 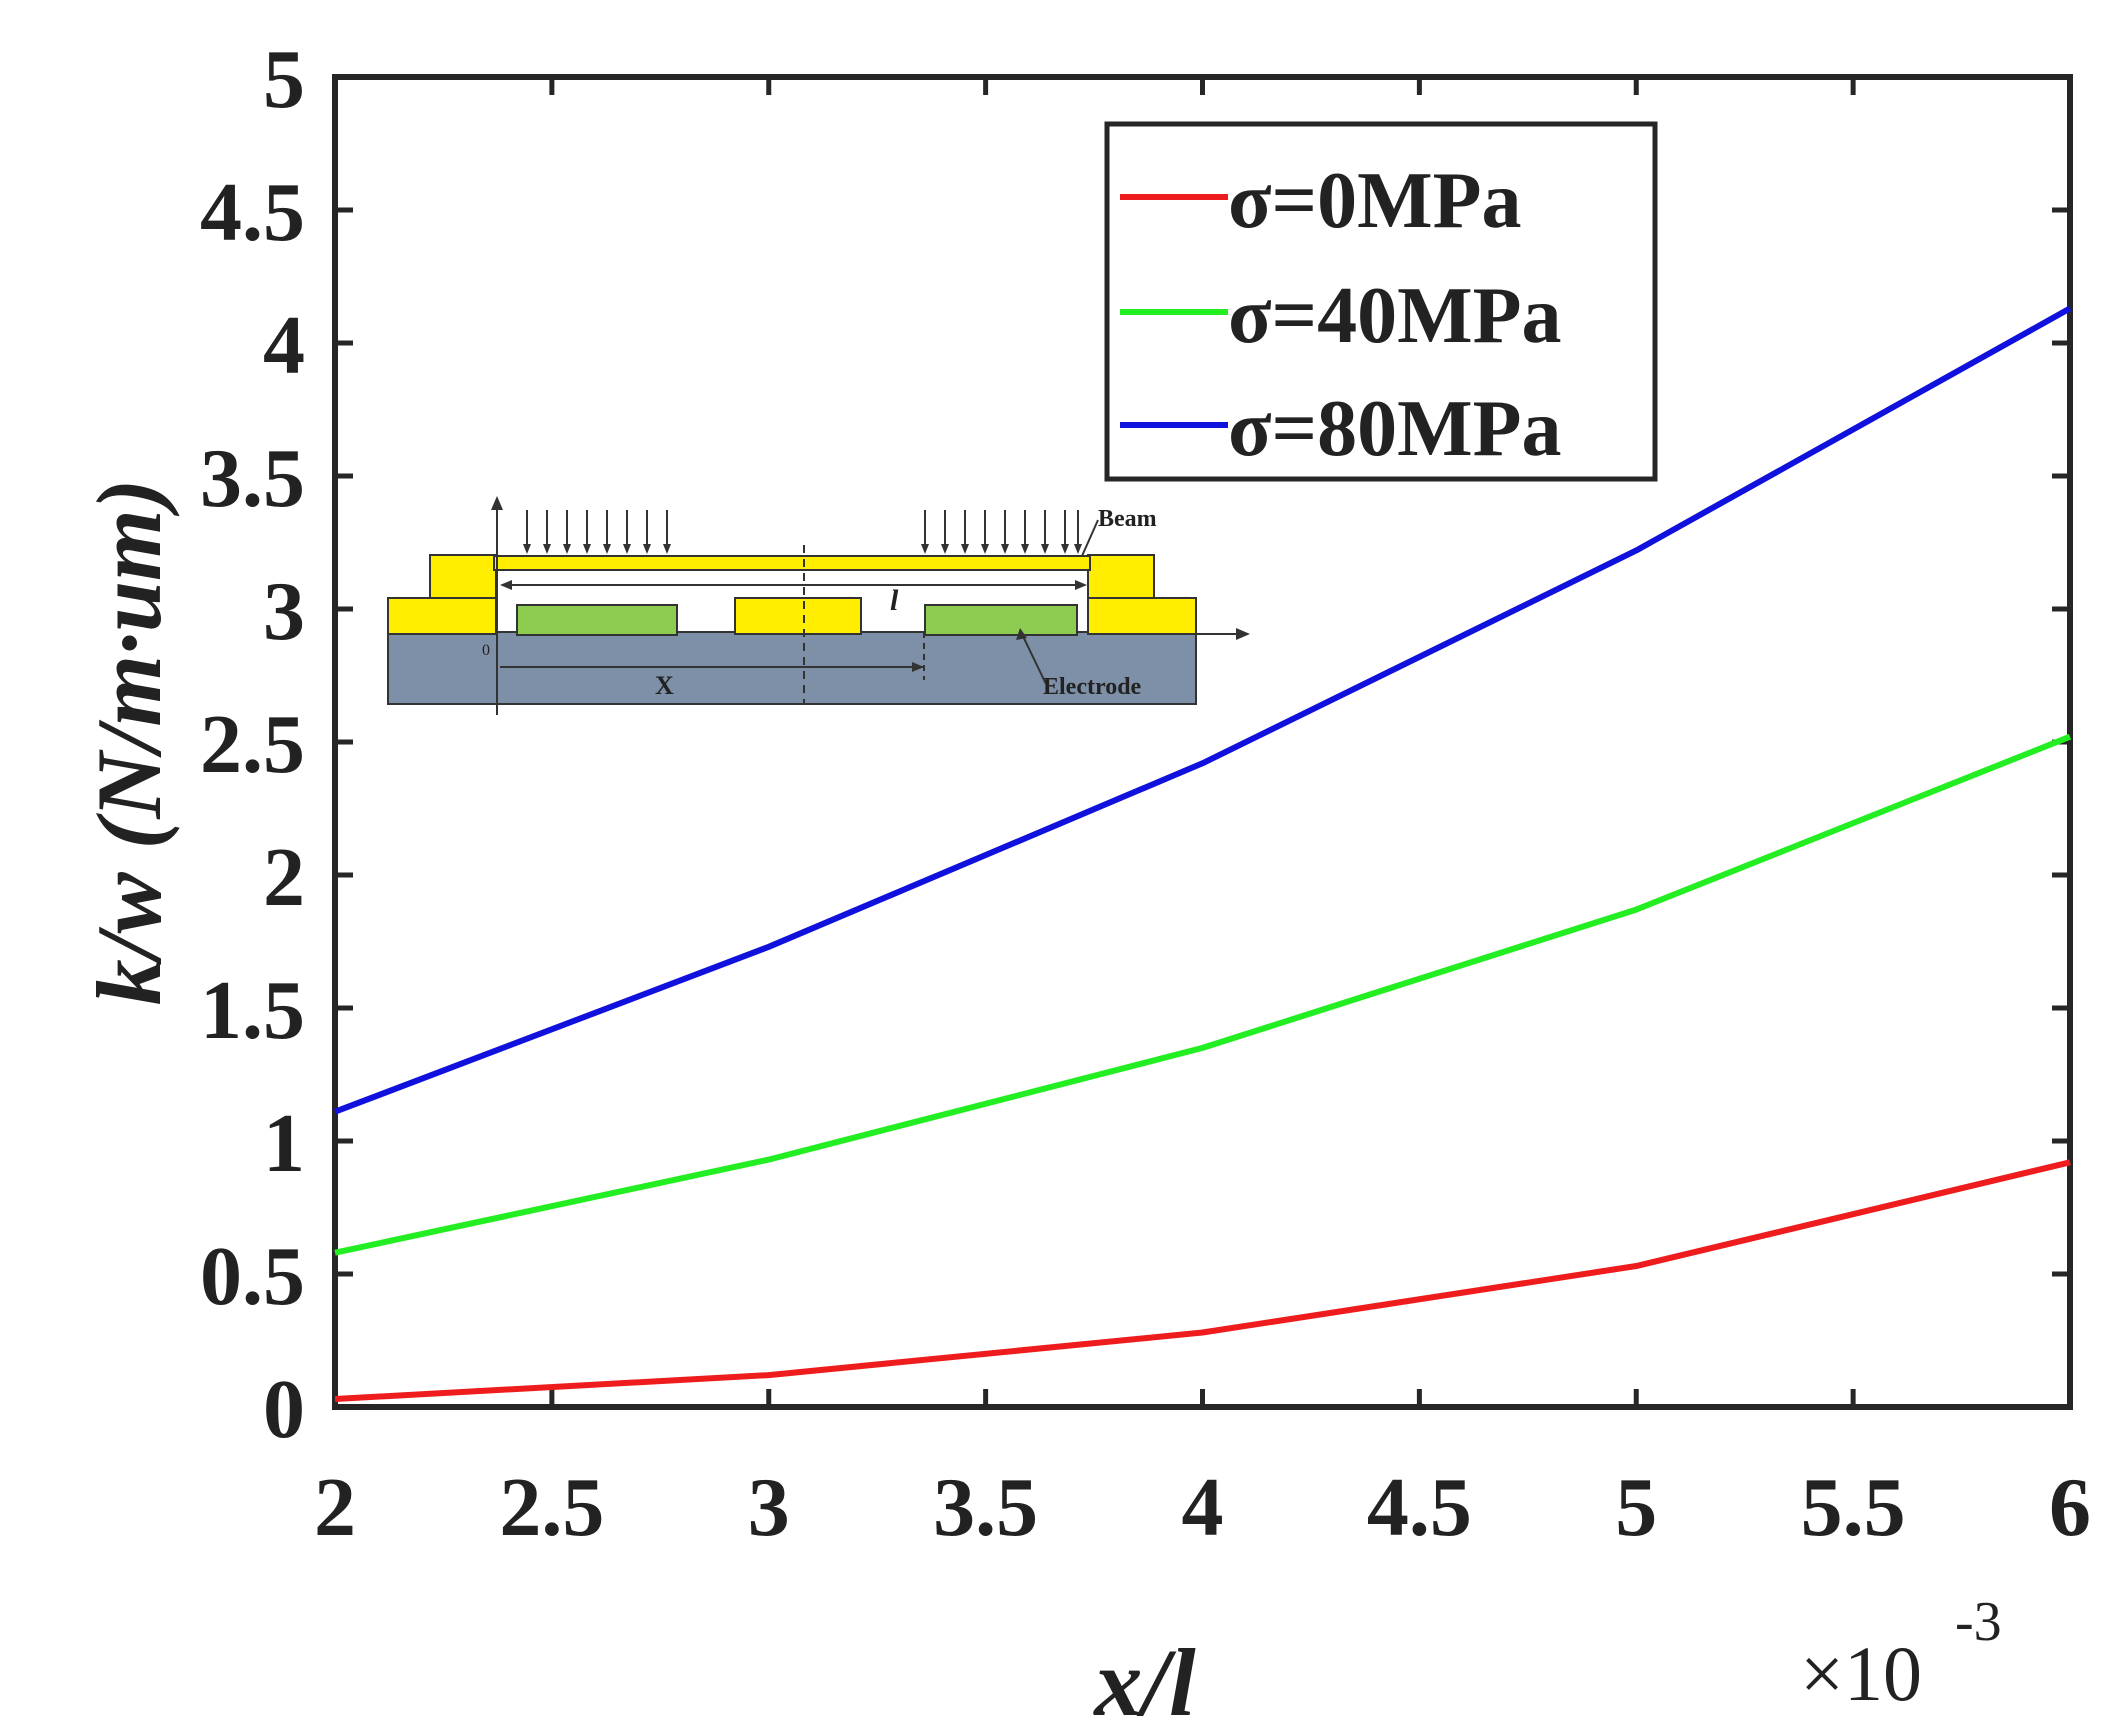 I want to click on inset-x-label: X, so click(x=664, y=685).